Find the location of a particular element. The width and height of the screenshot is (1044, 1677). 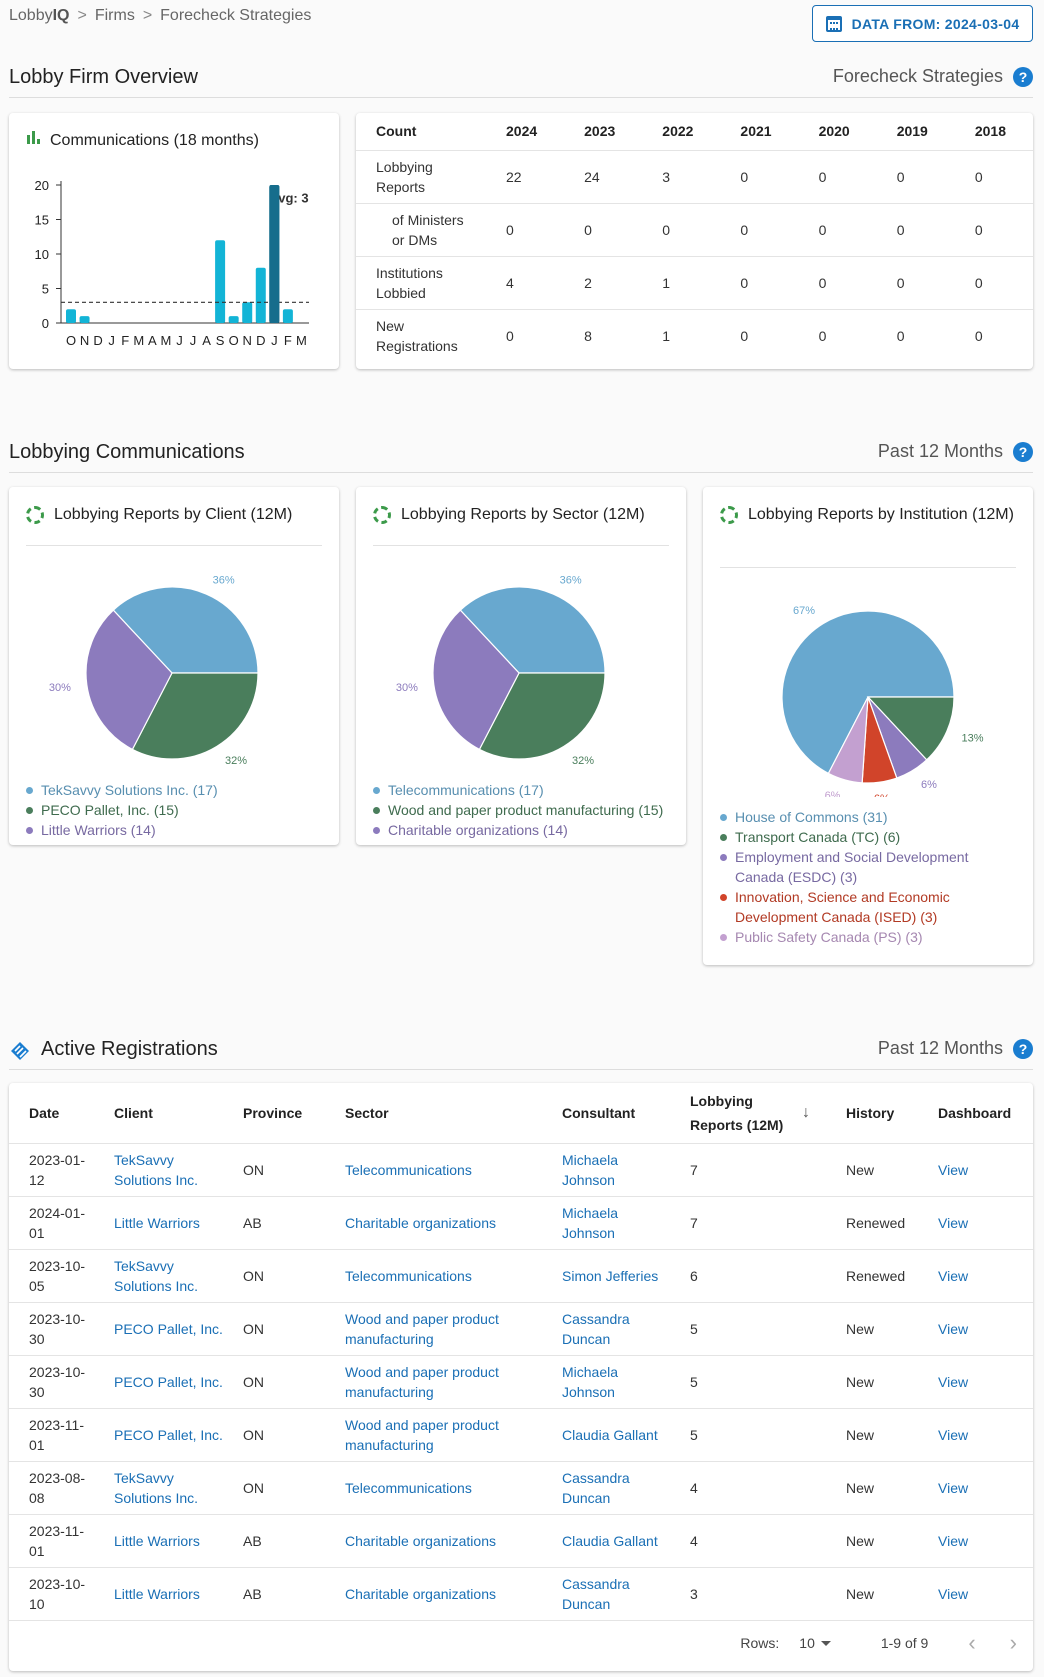

pie-chart: 36% 32% 30% is located at coordinates (154, 670).